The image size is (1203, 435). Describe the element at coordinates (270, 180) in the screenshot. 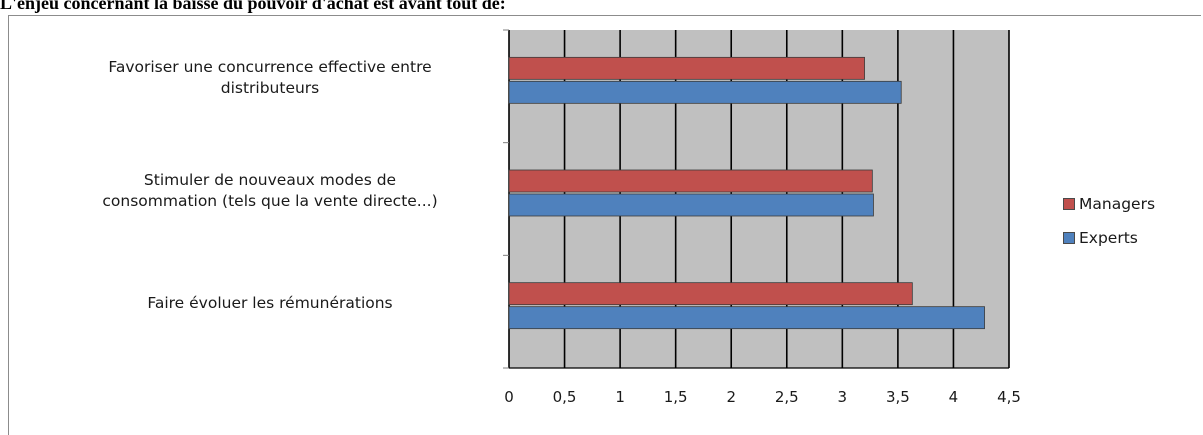

I see `category-label-line: Stimuler de nouveaux modes de` at that location.